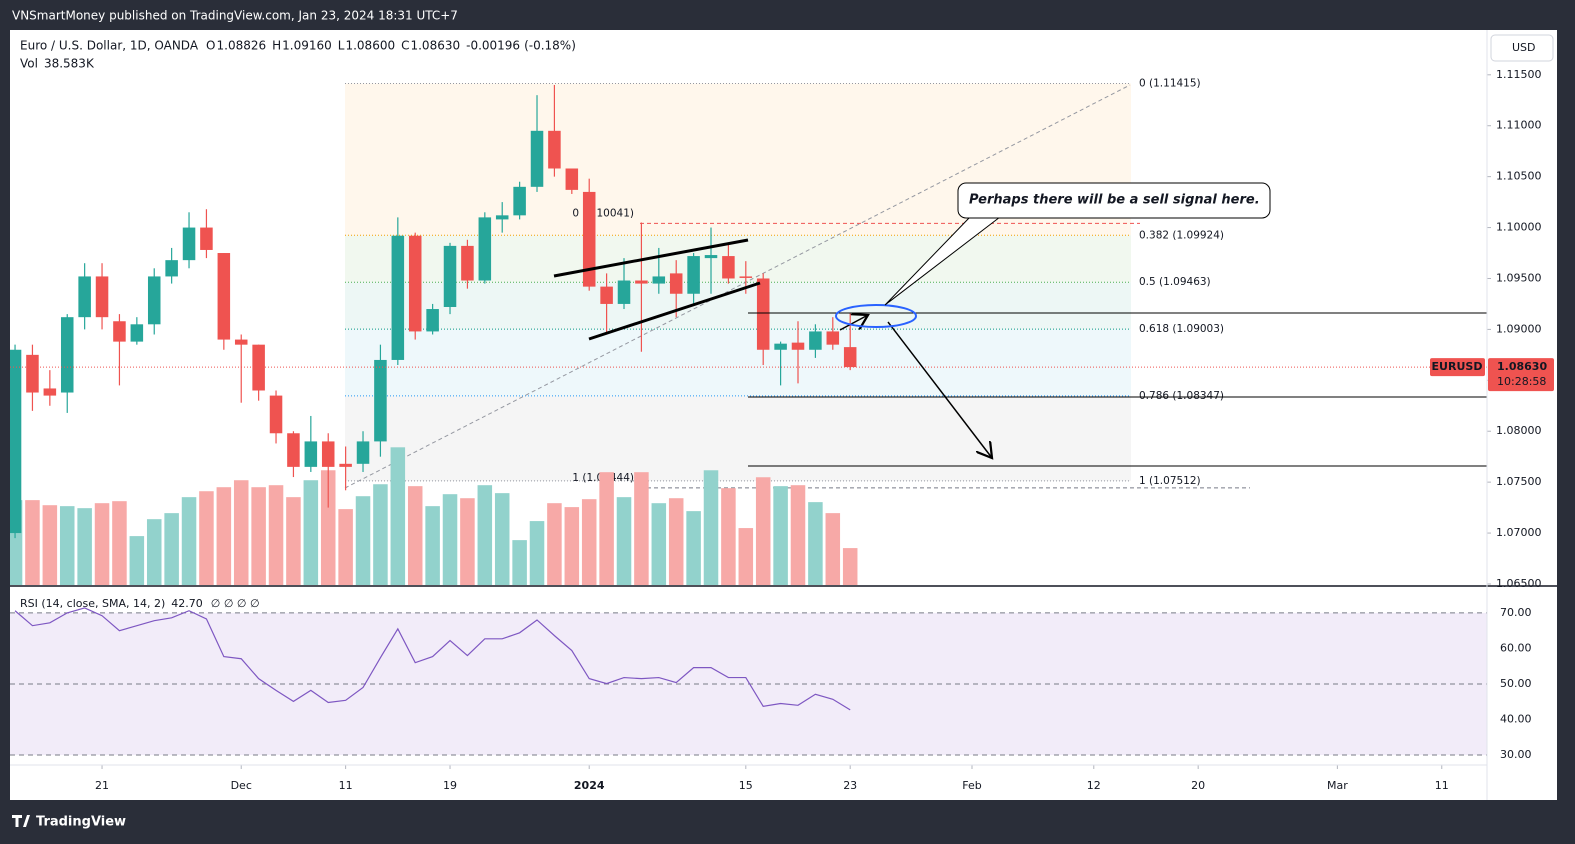 The height and width of the screenshot is (844, 1575). What do you see at coordinates (1516, 647) in the screenshot?
I see `rsi-tick-label: 60.00` at bounding box center [1516, 647].